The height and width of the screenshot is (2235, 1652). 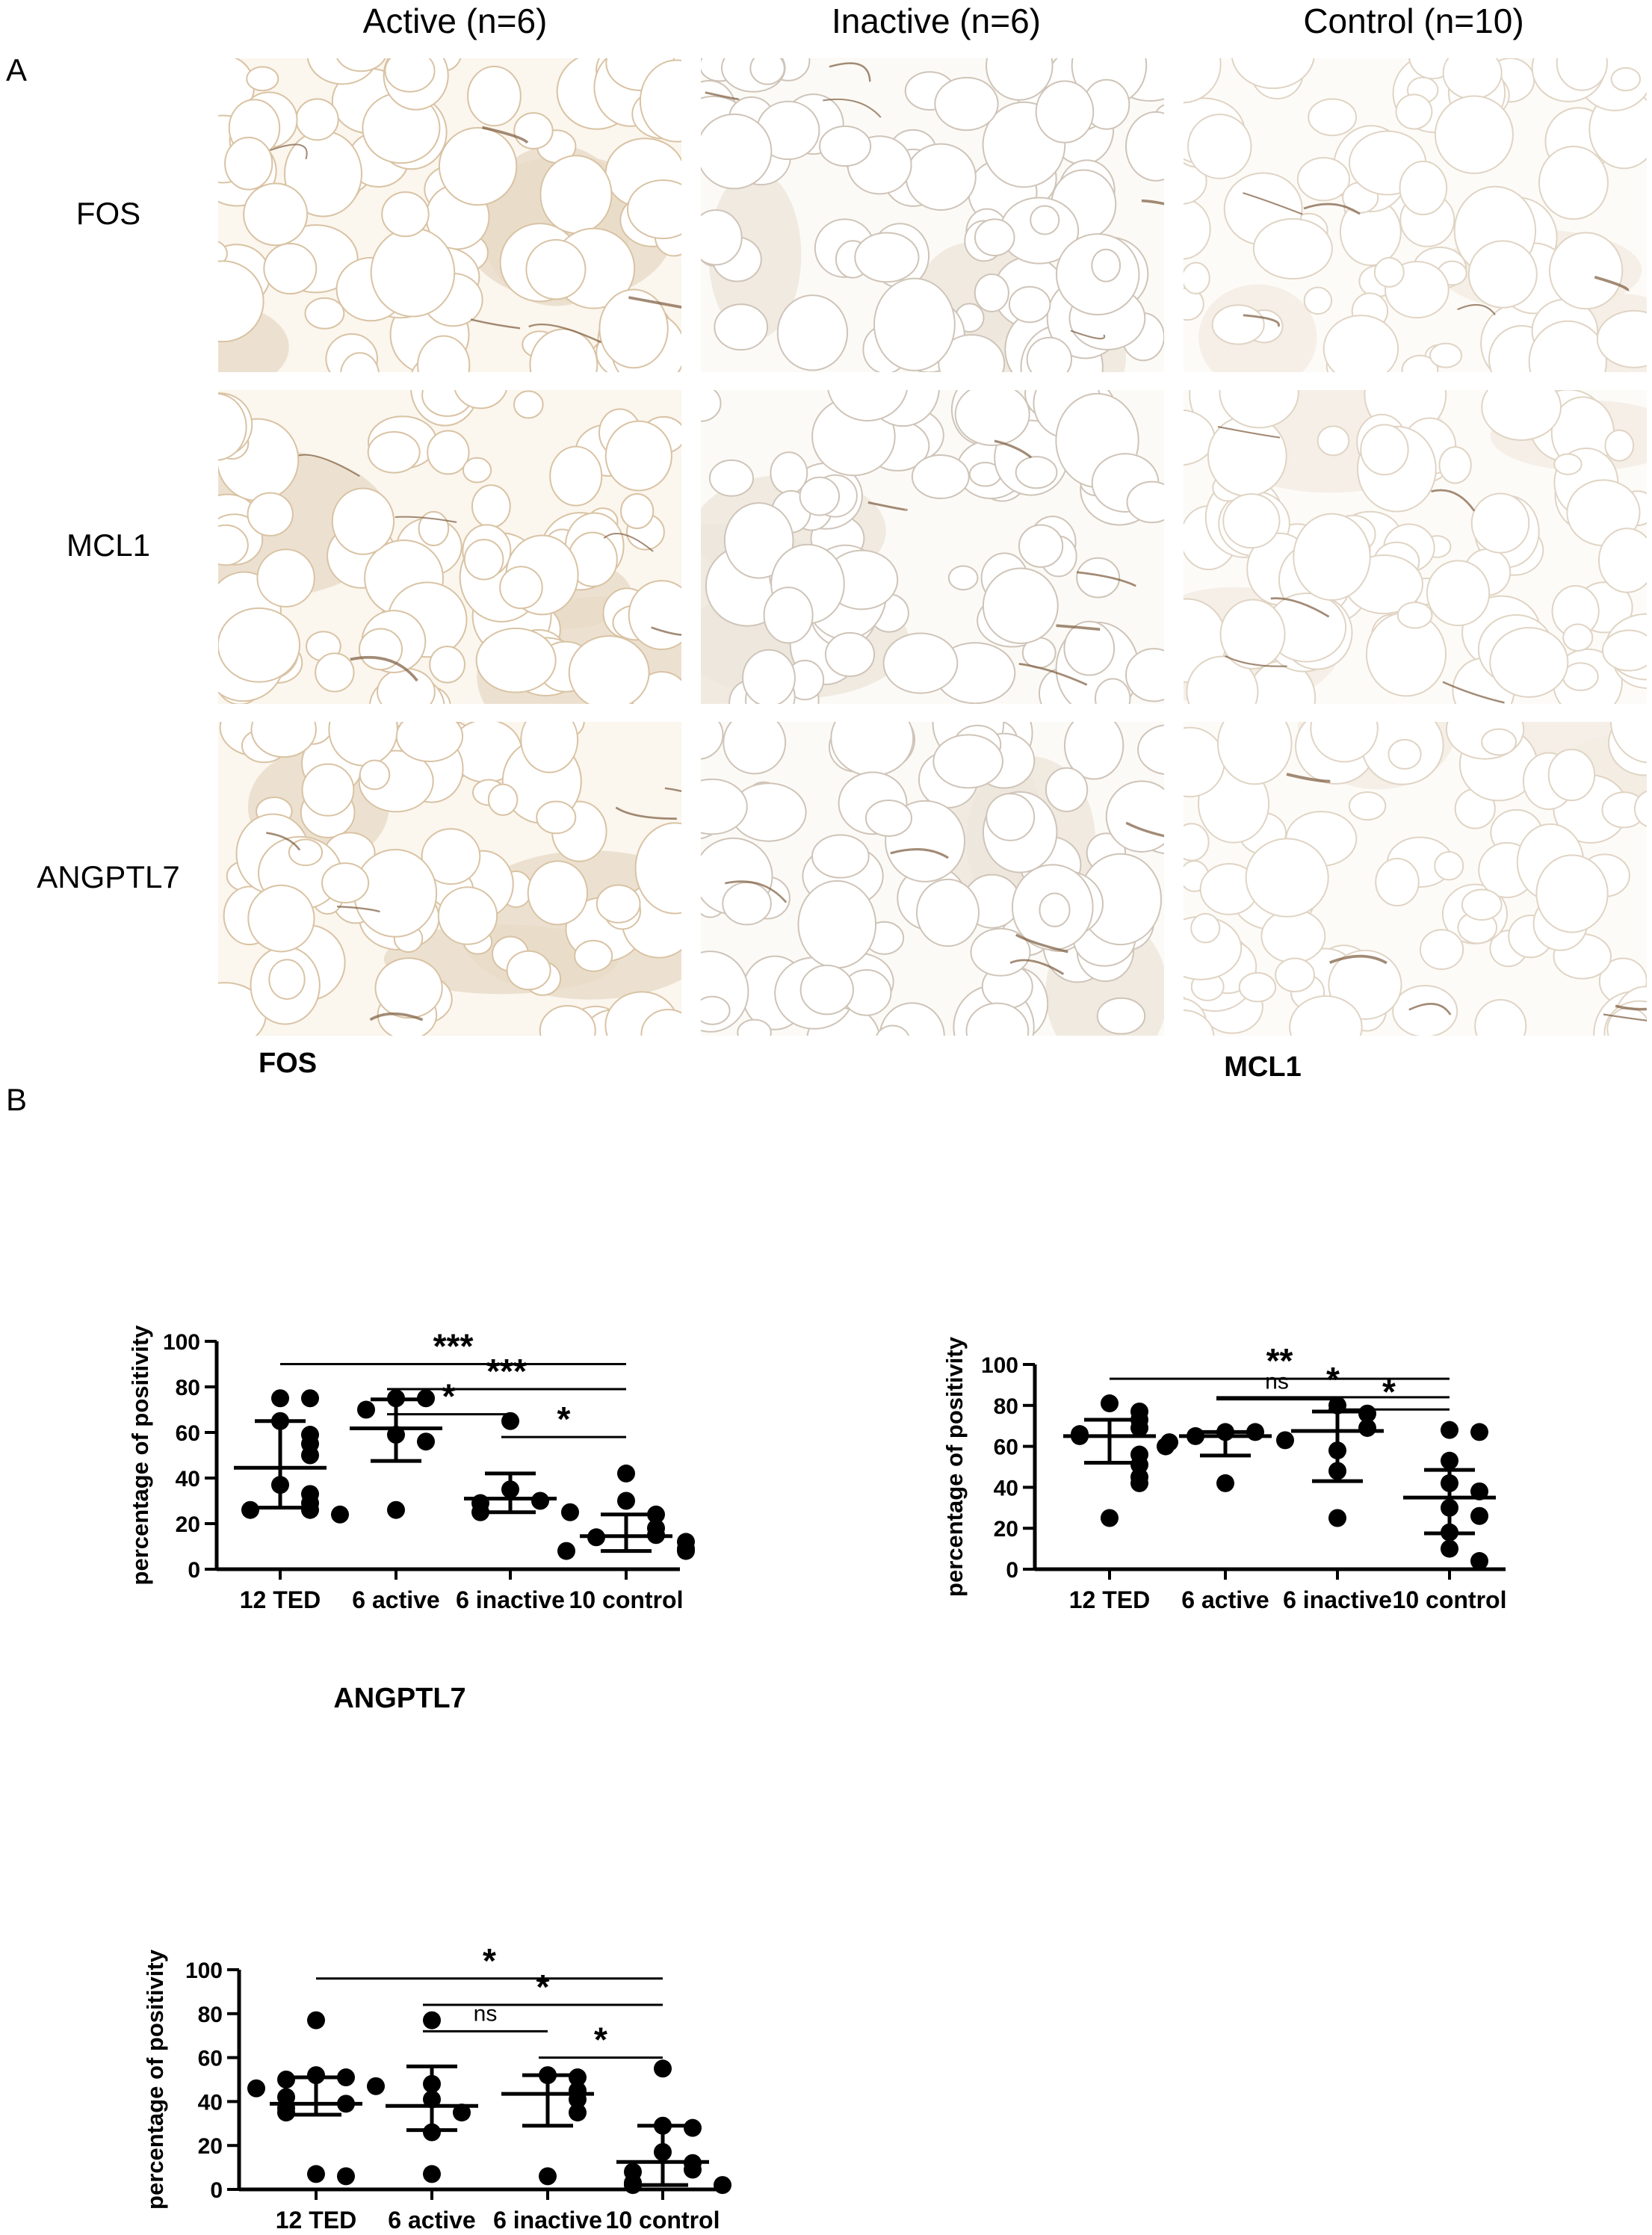 I want to click on micrograph-mcl1-control, so click(x=1415, y=547).